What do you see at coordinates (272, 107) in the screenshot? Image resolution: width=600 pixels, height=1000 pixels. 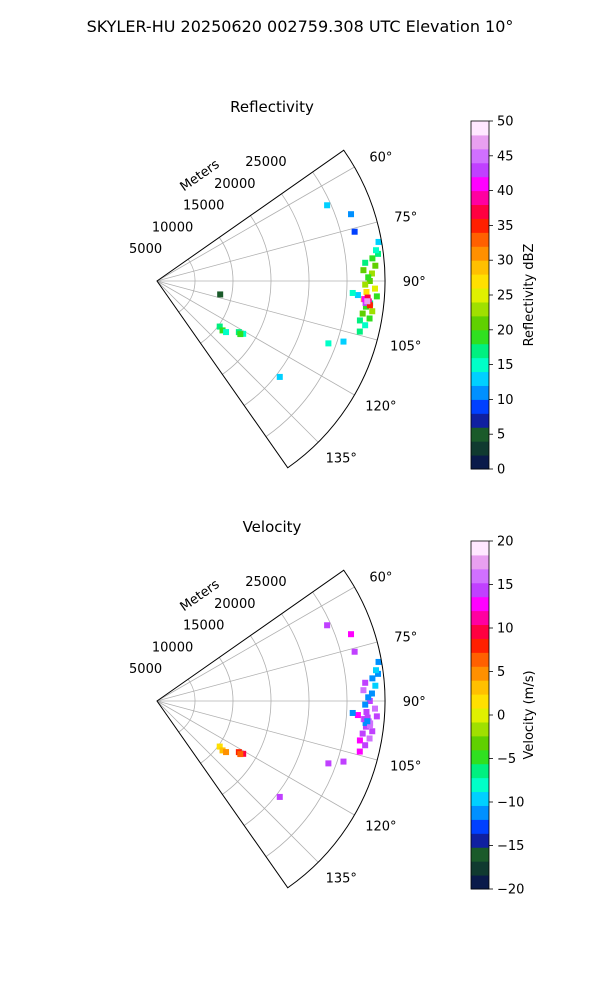 I see `panel-title: Reflectivity` at bounding box center [272, 107].